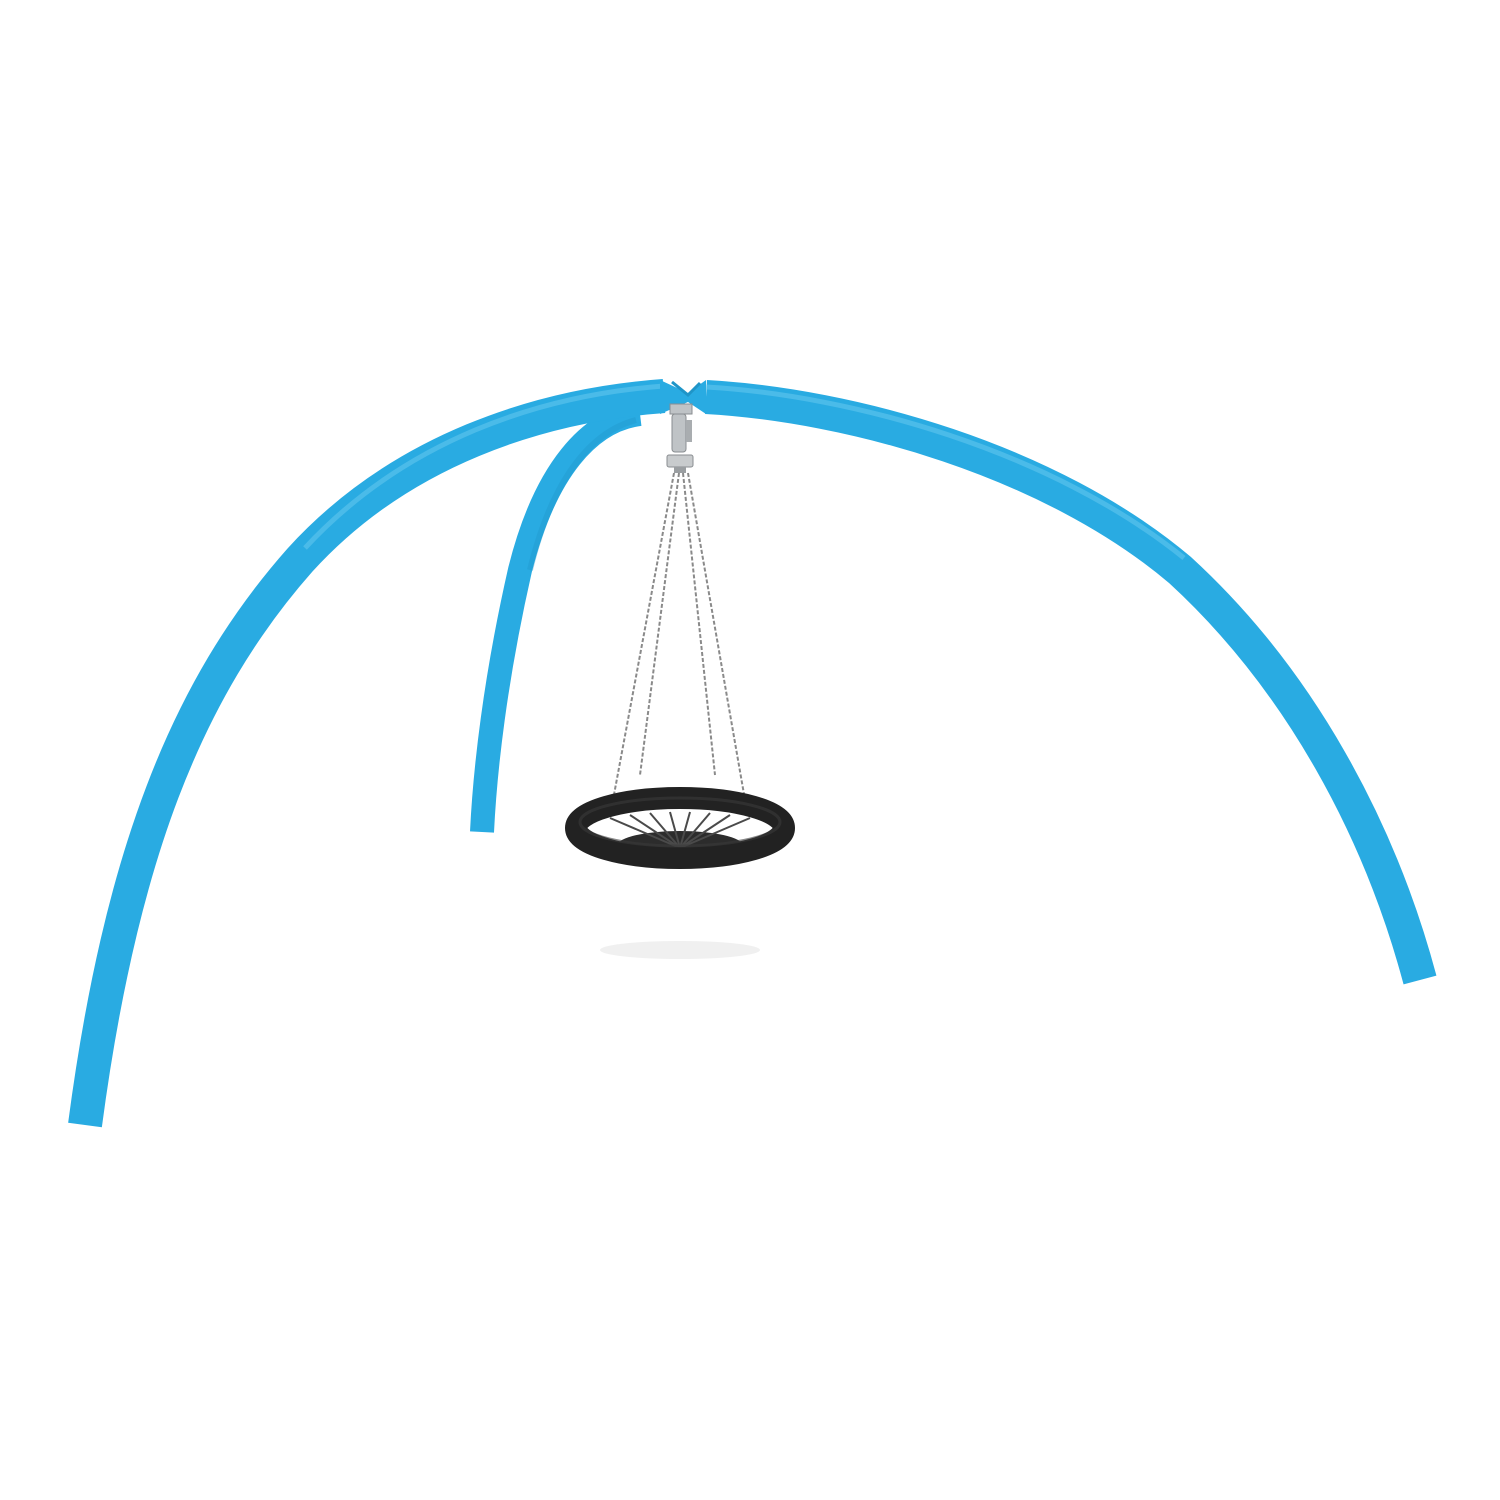  Describe the element at coordinates (556, 617) in the screenshot. I see `rear-arch-leg` at that location.